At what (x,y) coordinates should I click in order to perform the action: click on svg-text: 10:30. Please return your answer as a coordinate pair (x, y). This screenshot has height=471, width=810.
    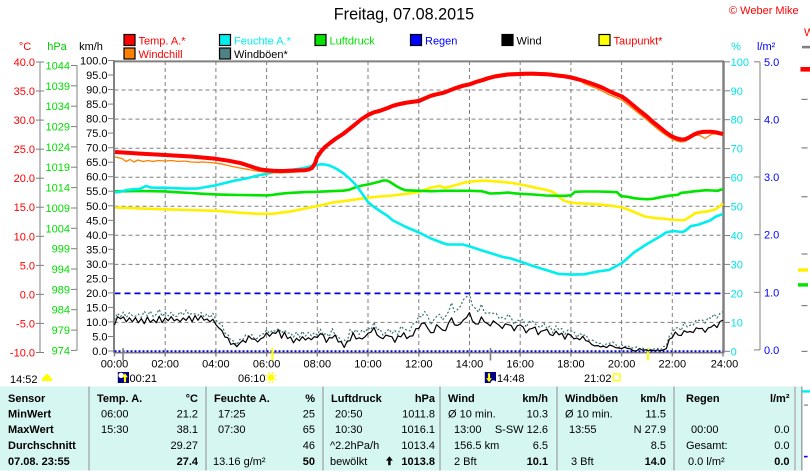
    Looking at the image, I should click on (349, 430).